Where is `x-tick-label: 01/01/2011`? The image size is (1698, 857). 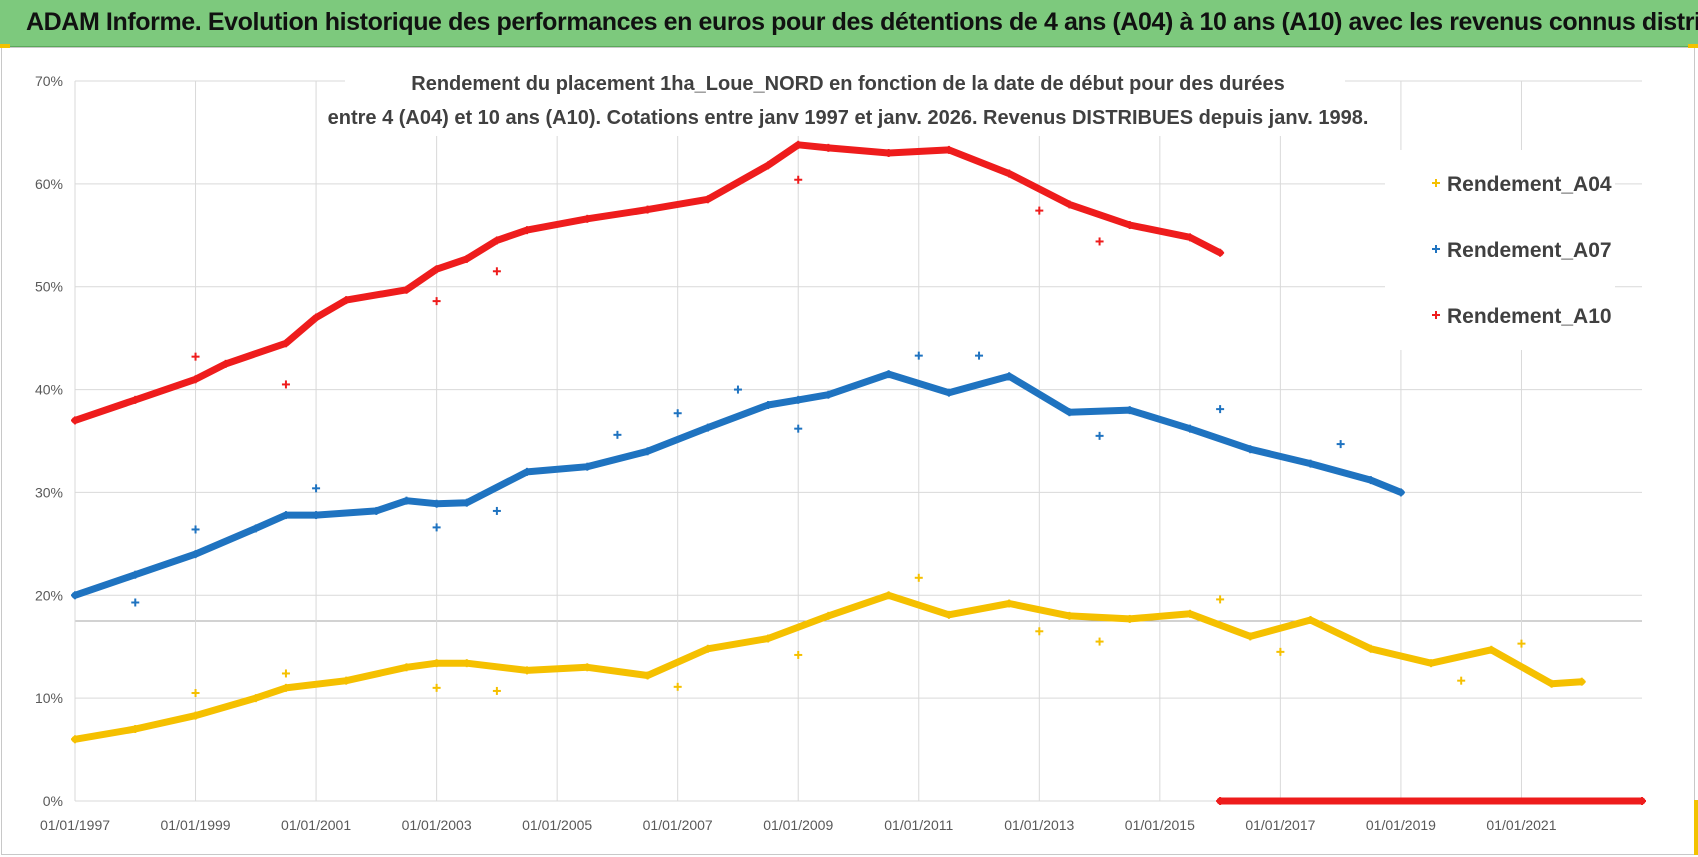 x-tick-label: 01/01/2011 is located at coordinates (918, 825).